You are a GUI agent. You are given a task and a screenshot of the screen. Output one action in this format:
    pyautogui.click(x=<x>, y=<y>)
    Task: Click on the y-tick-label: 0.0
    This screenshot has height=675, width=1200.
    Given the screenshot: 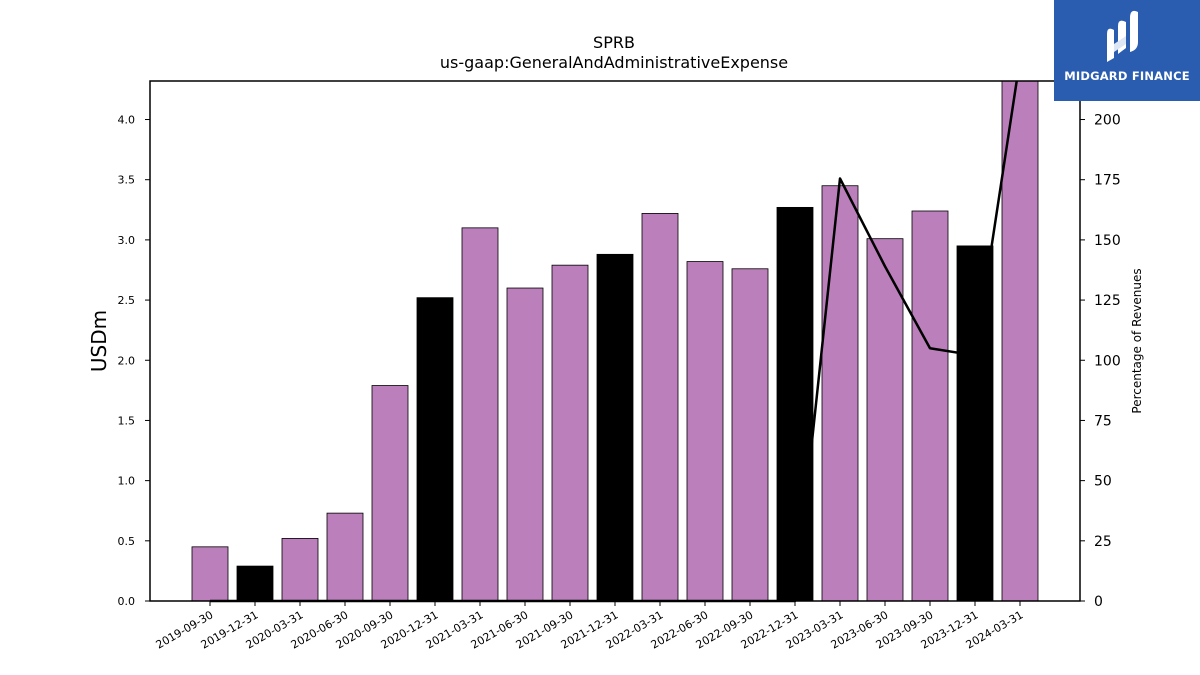 What is the action you would take?
    pyautogui.click(x=127, y=601)
    